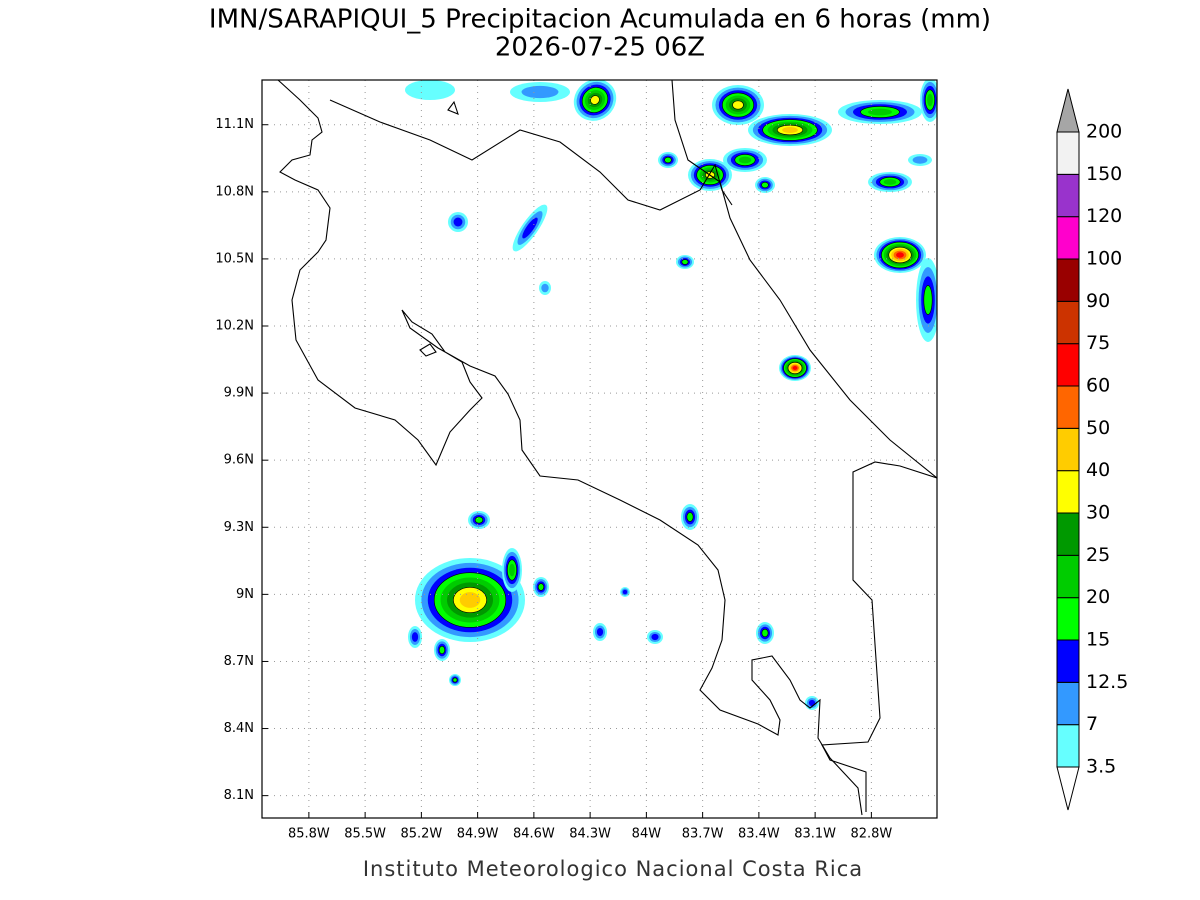 The width and height of the screenshot is (1200, 900). What do you see at coordinates (1098, 555) in the screenshot?
I see `colorbar-label: 25` at bounding box center [1098, 555].